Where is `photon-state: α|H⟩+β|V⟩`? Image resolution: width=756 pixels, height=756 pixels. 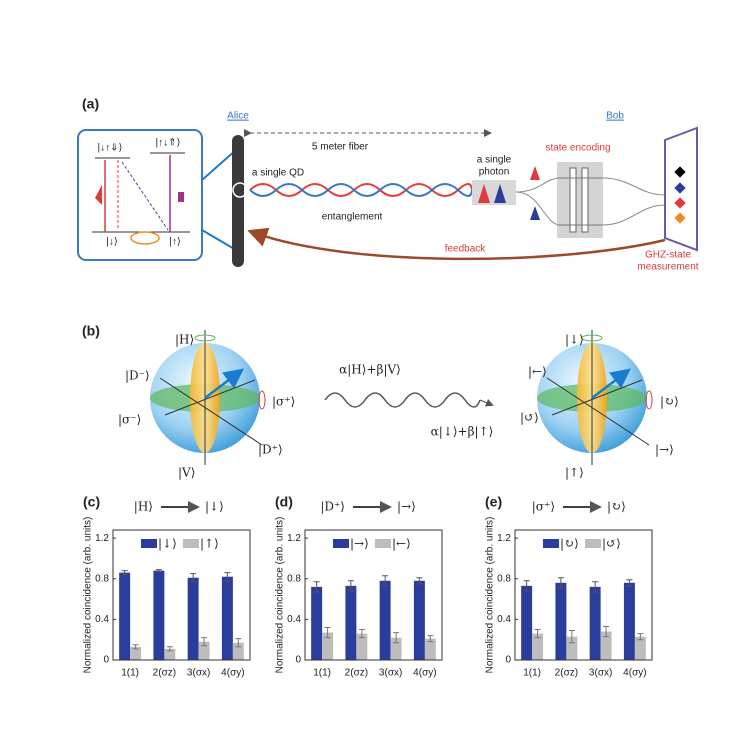 photon-state: α|H⟩+β|V⟩ is located at coordinates (370, 370).